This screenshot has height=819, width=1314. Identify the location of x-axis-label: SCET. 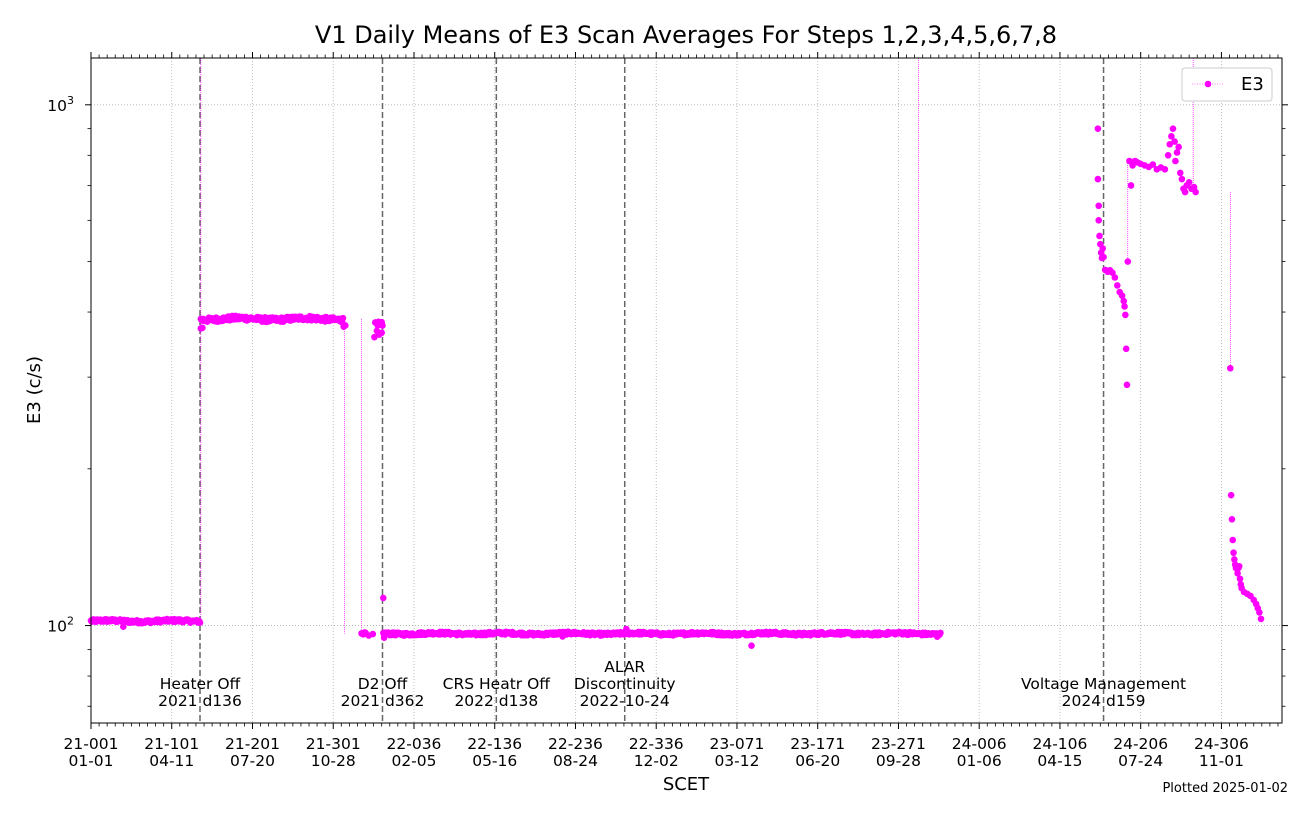
(686, 784).